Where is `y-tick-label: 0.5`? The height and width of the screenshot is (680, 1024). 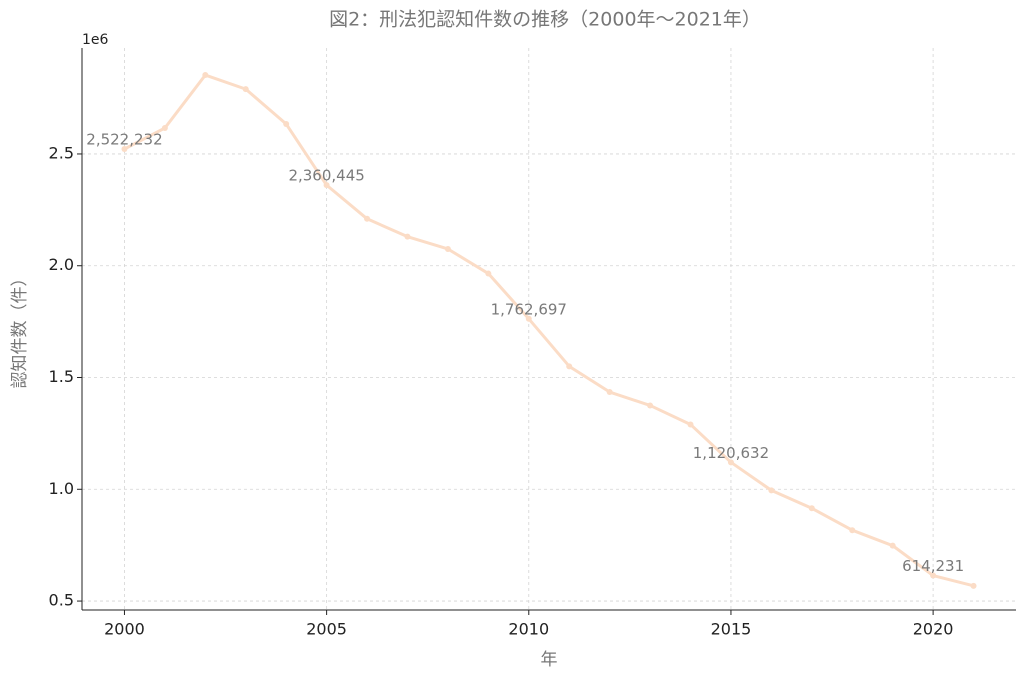 y-tick-label: 0.5 is located at coordinates (61, 600).